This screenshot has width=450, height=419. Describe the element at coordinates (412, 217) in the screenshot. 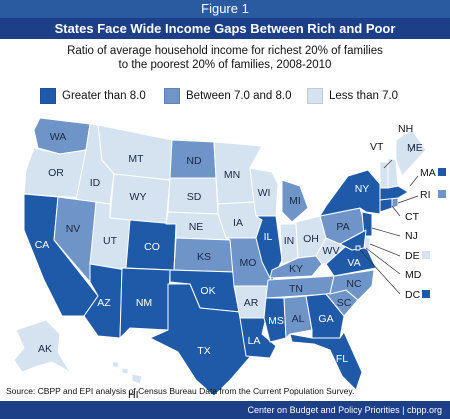

I see `label-CT: CT` at that location.